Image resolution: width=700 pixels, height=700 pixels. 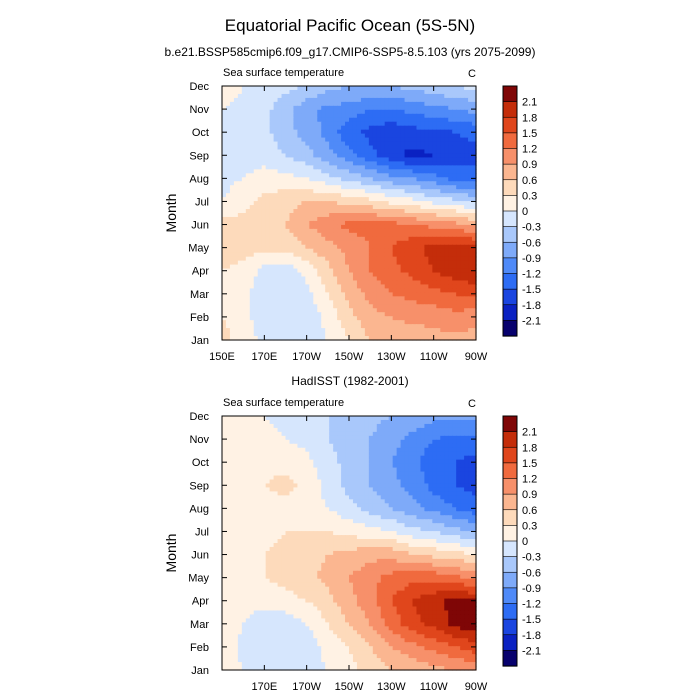 What do you see at coordinates (476, 357) in the screenshot?
I see `x-tick-label: 90W` at bounding box center [476, 357].